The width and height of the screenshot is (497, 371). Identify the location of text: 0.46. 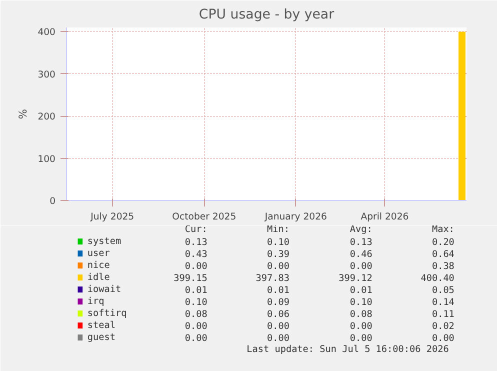
(361, 254).